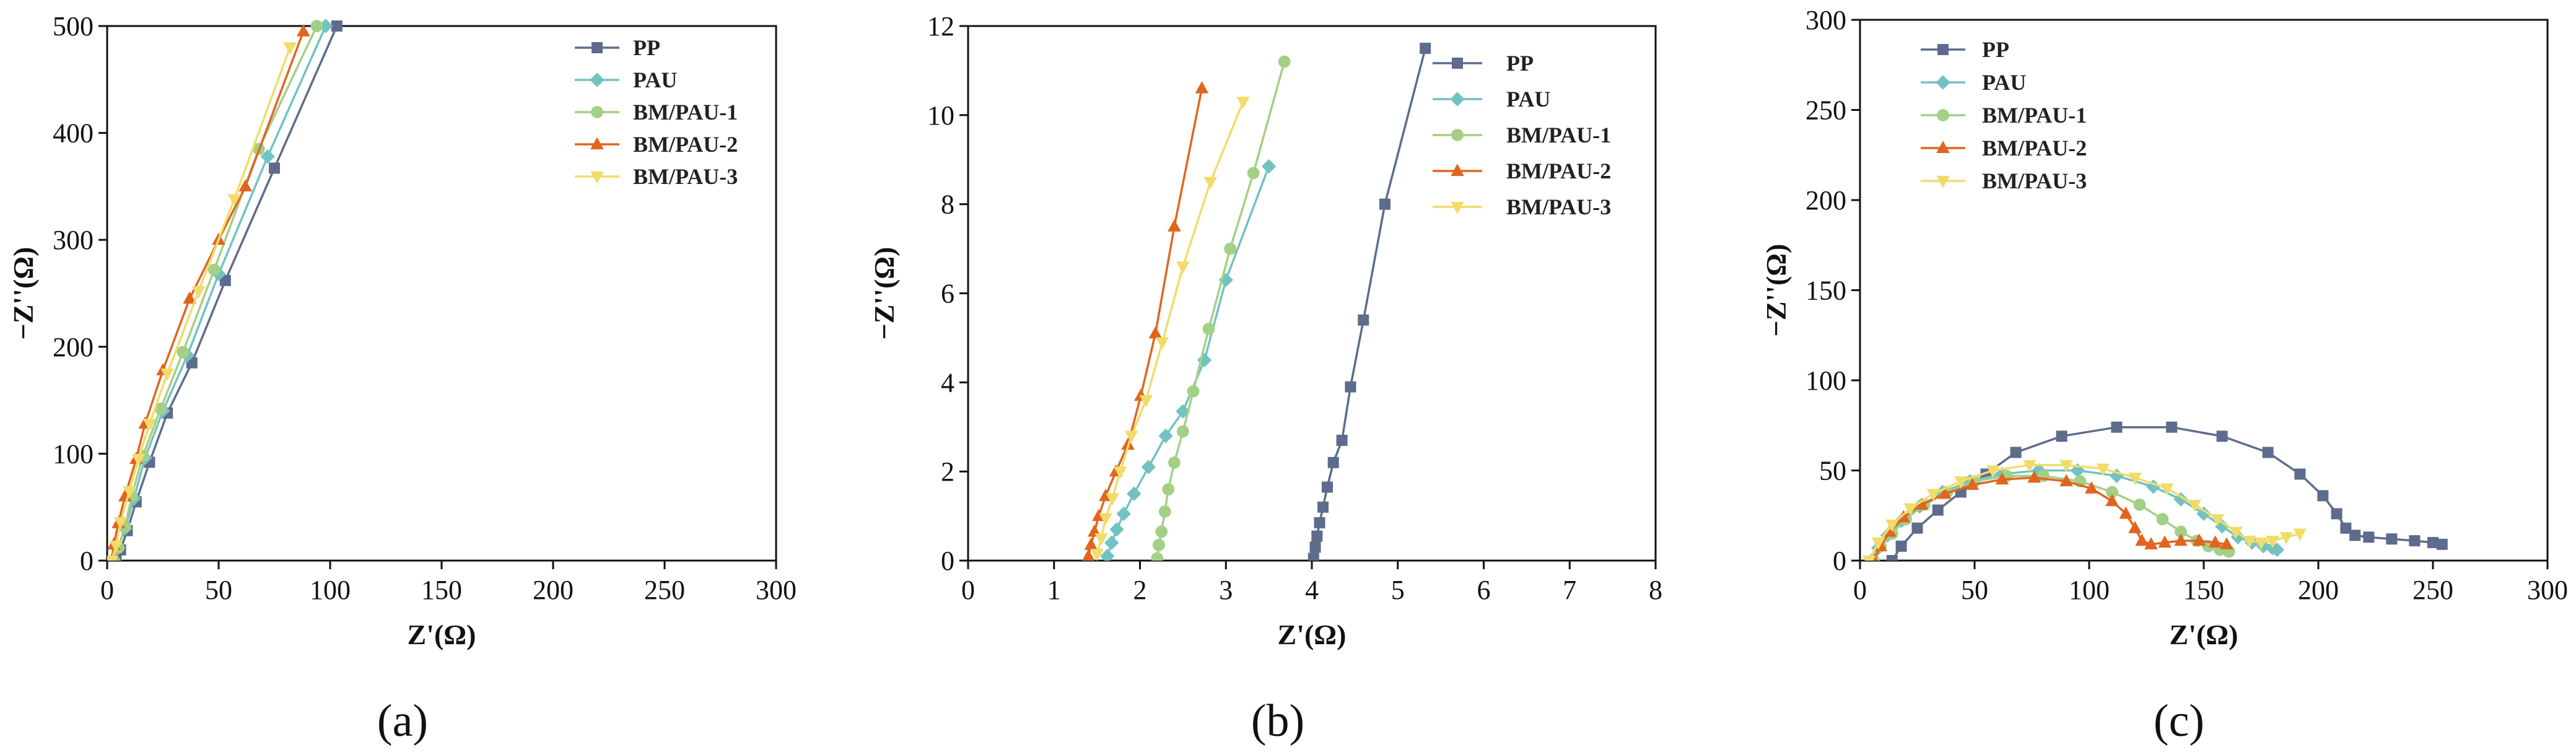 Image resolution: width=2576 pixels, height=752 pixels. I want to click on x-tick-label: 4, so click(1312, 590).